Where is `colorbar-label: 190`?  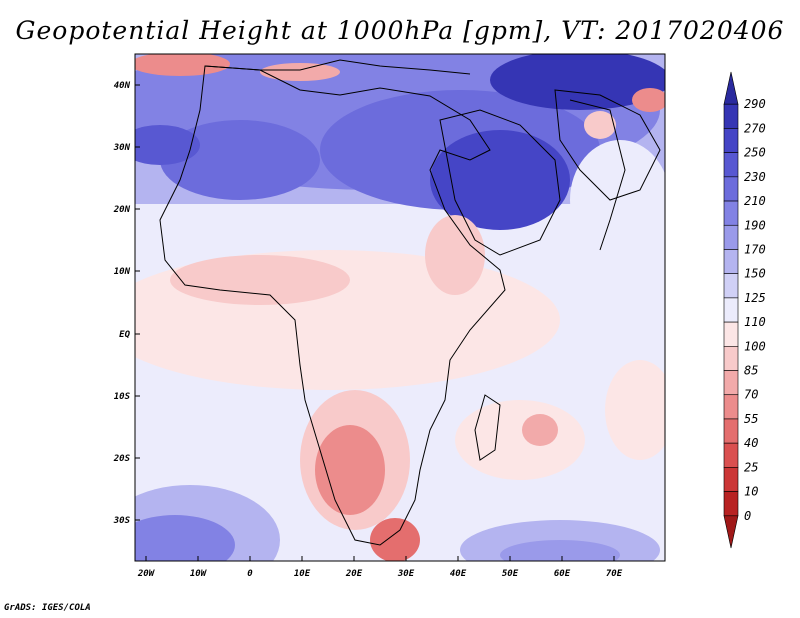
colorbar-label: 190 is located at coordinates (755, 225).